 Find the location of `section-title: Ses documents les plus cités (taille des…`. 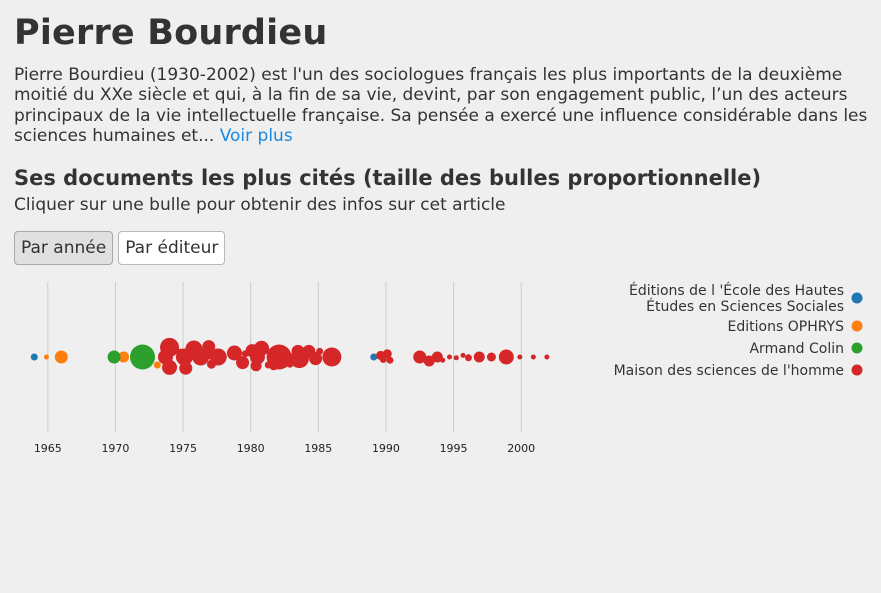

section-title: Ses documents les plus cités (taille des… is located at coordinates (388, 178).